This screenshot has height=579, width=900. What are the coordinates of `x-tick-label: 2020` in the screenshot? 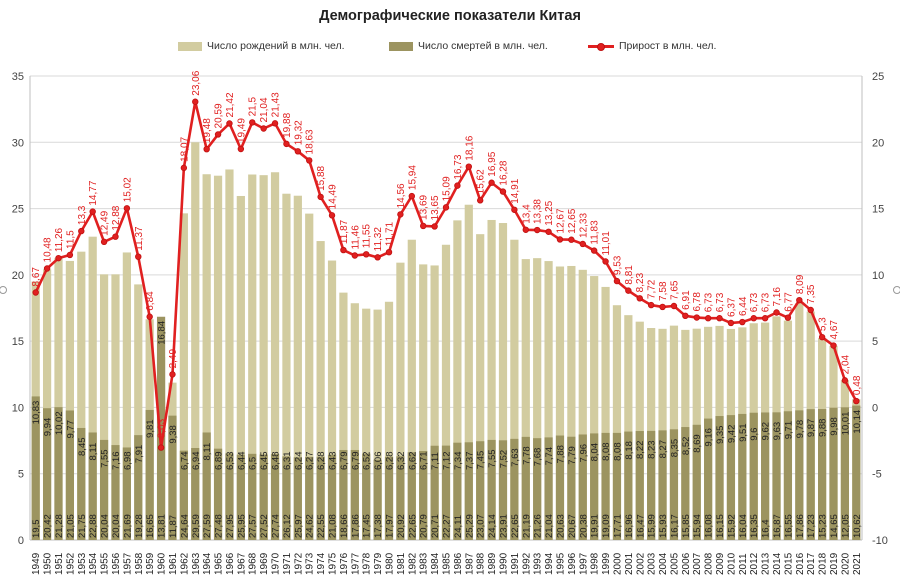 It's located at (845, 563).